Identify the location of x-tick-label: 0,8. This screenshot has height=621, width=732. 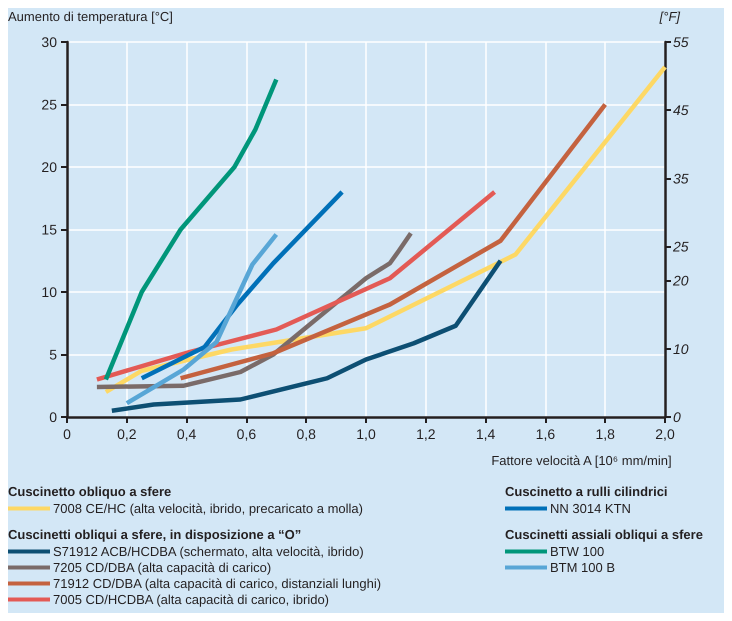
(306, 434).